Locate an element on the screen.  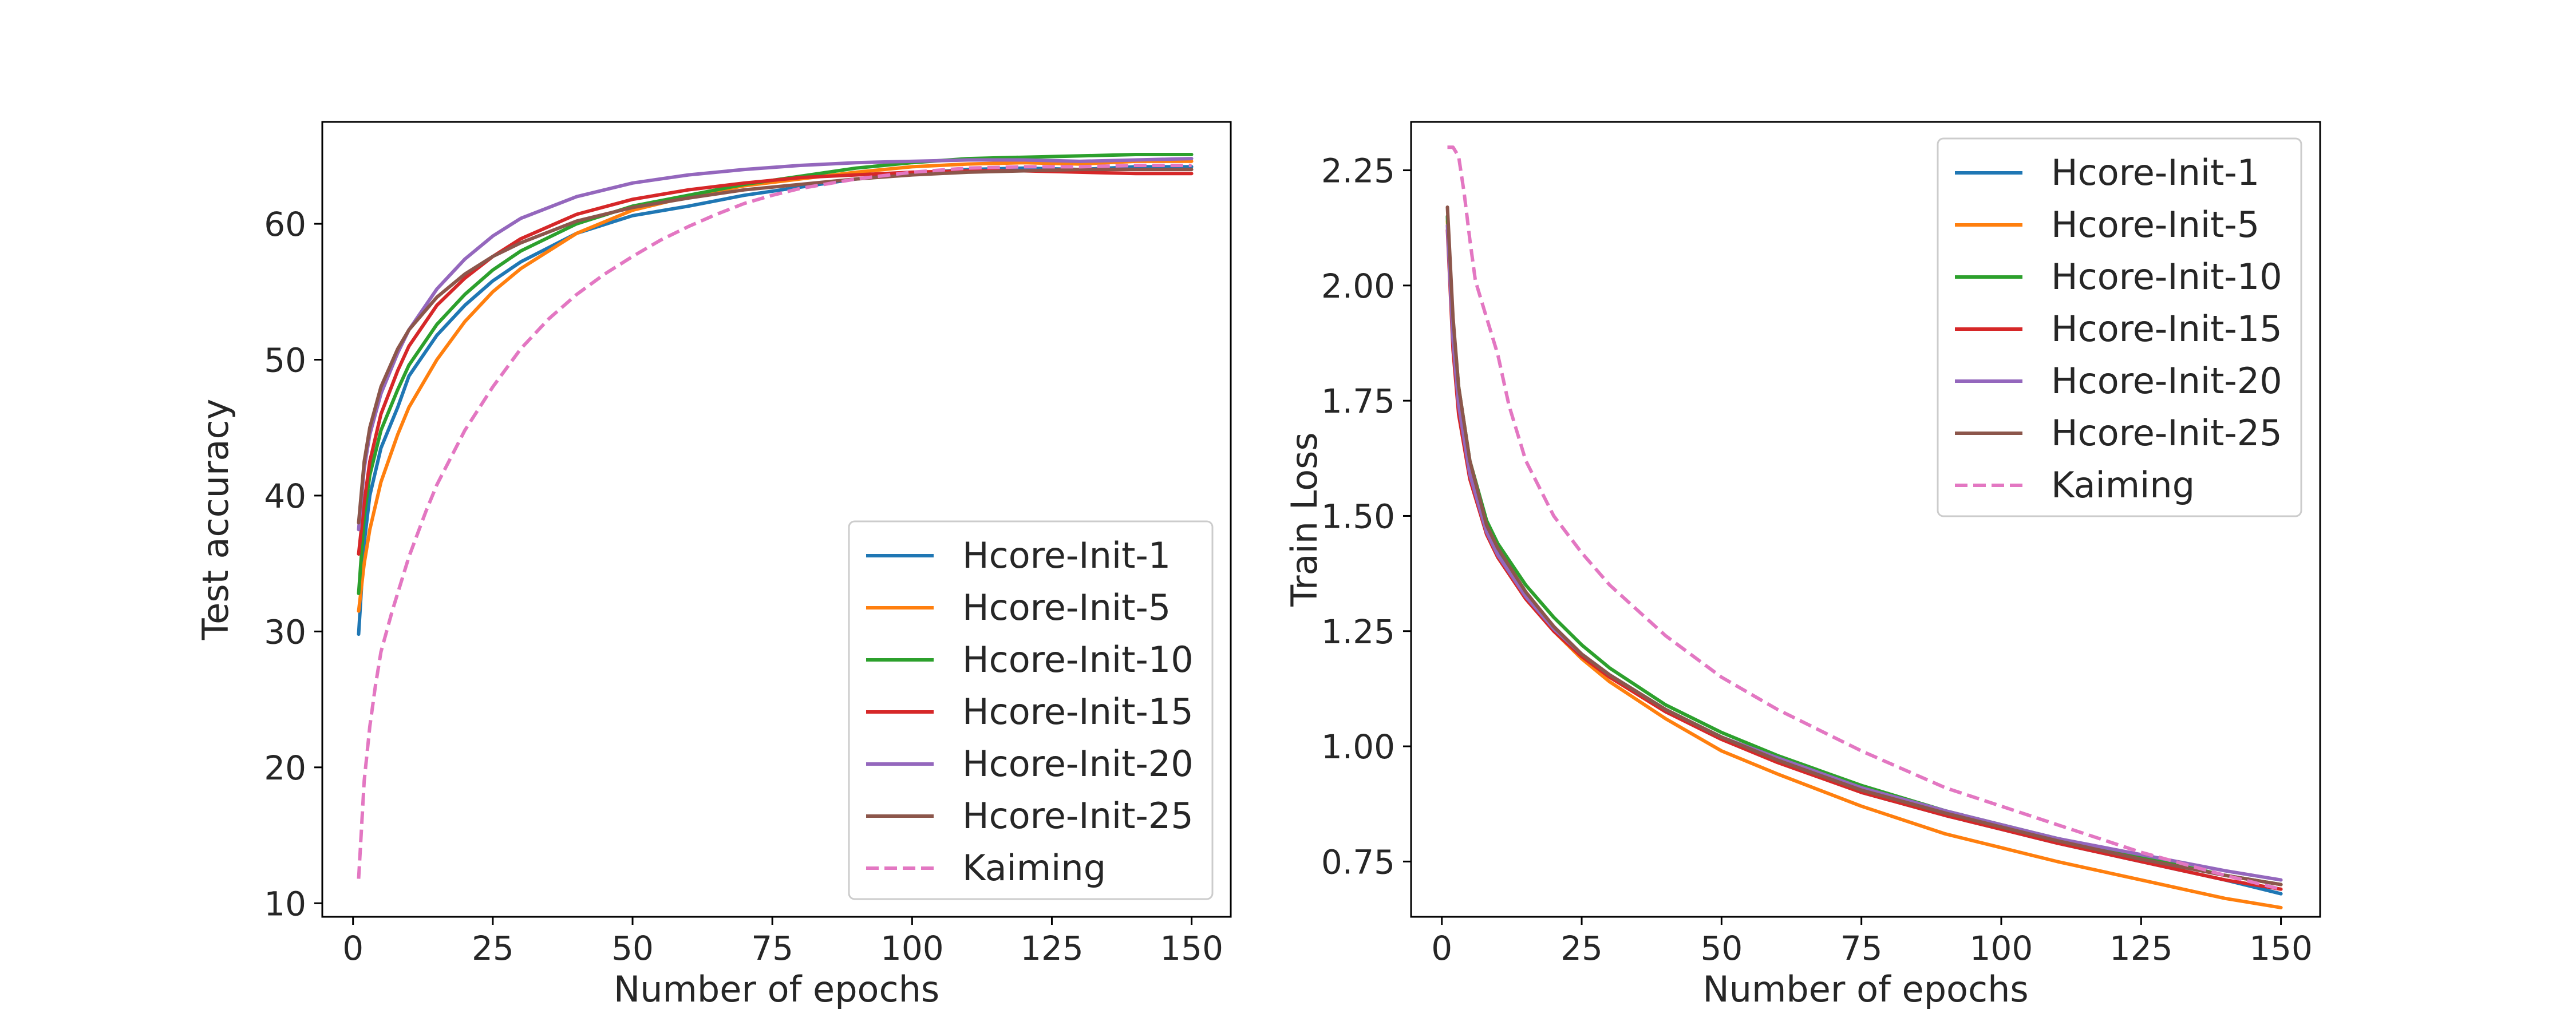
y-tick-label: 10 is located at coordinates (285, 903).